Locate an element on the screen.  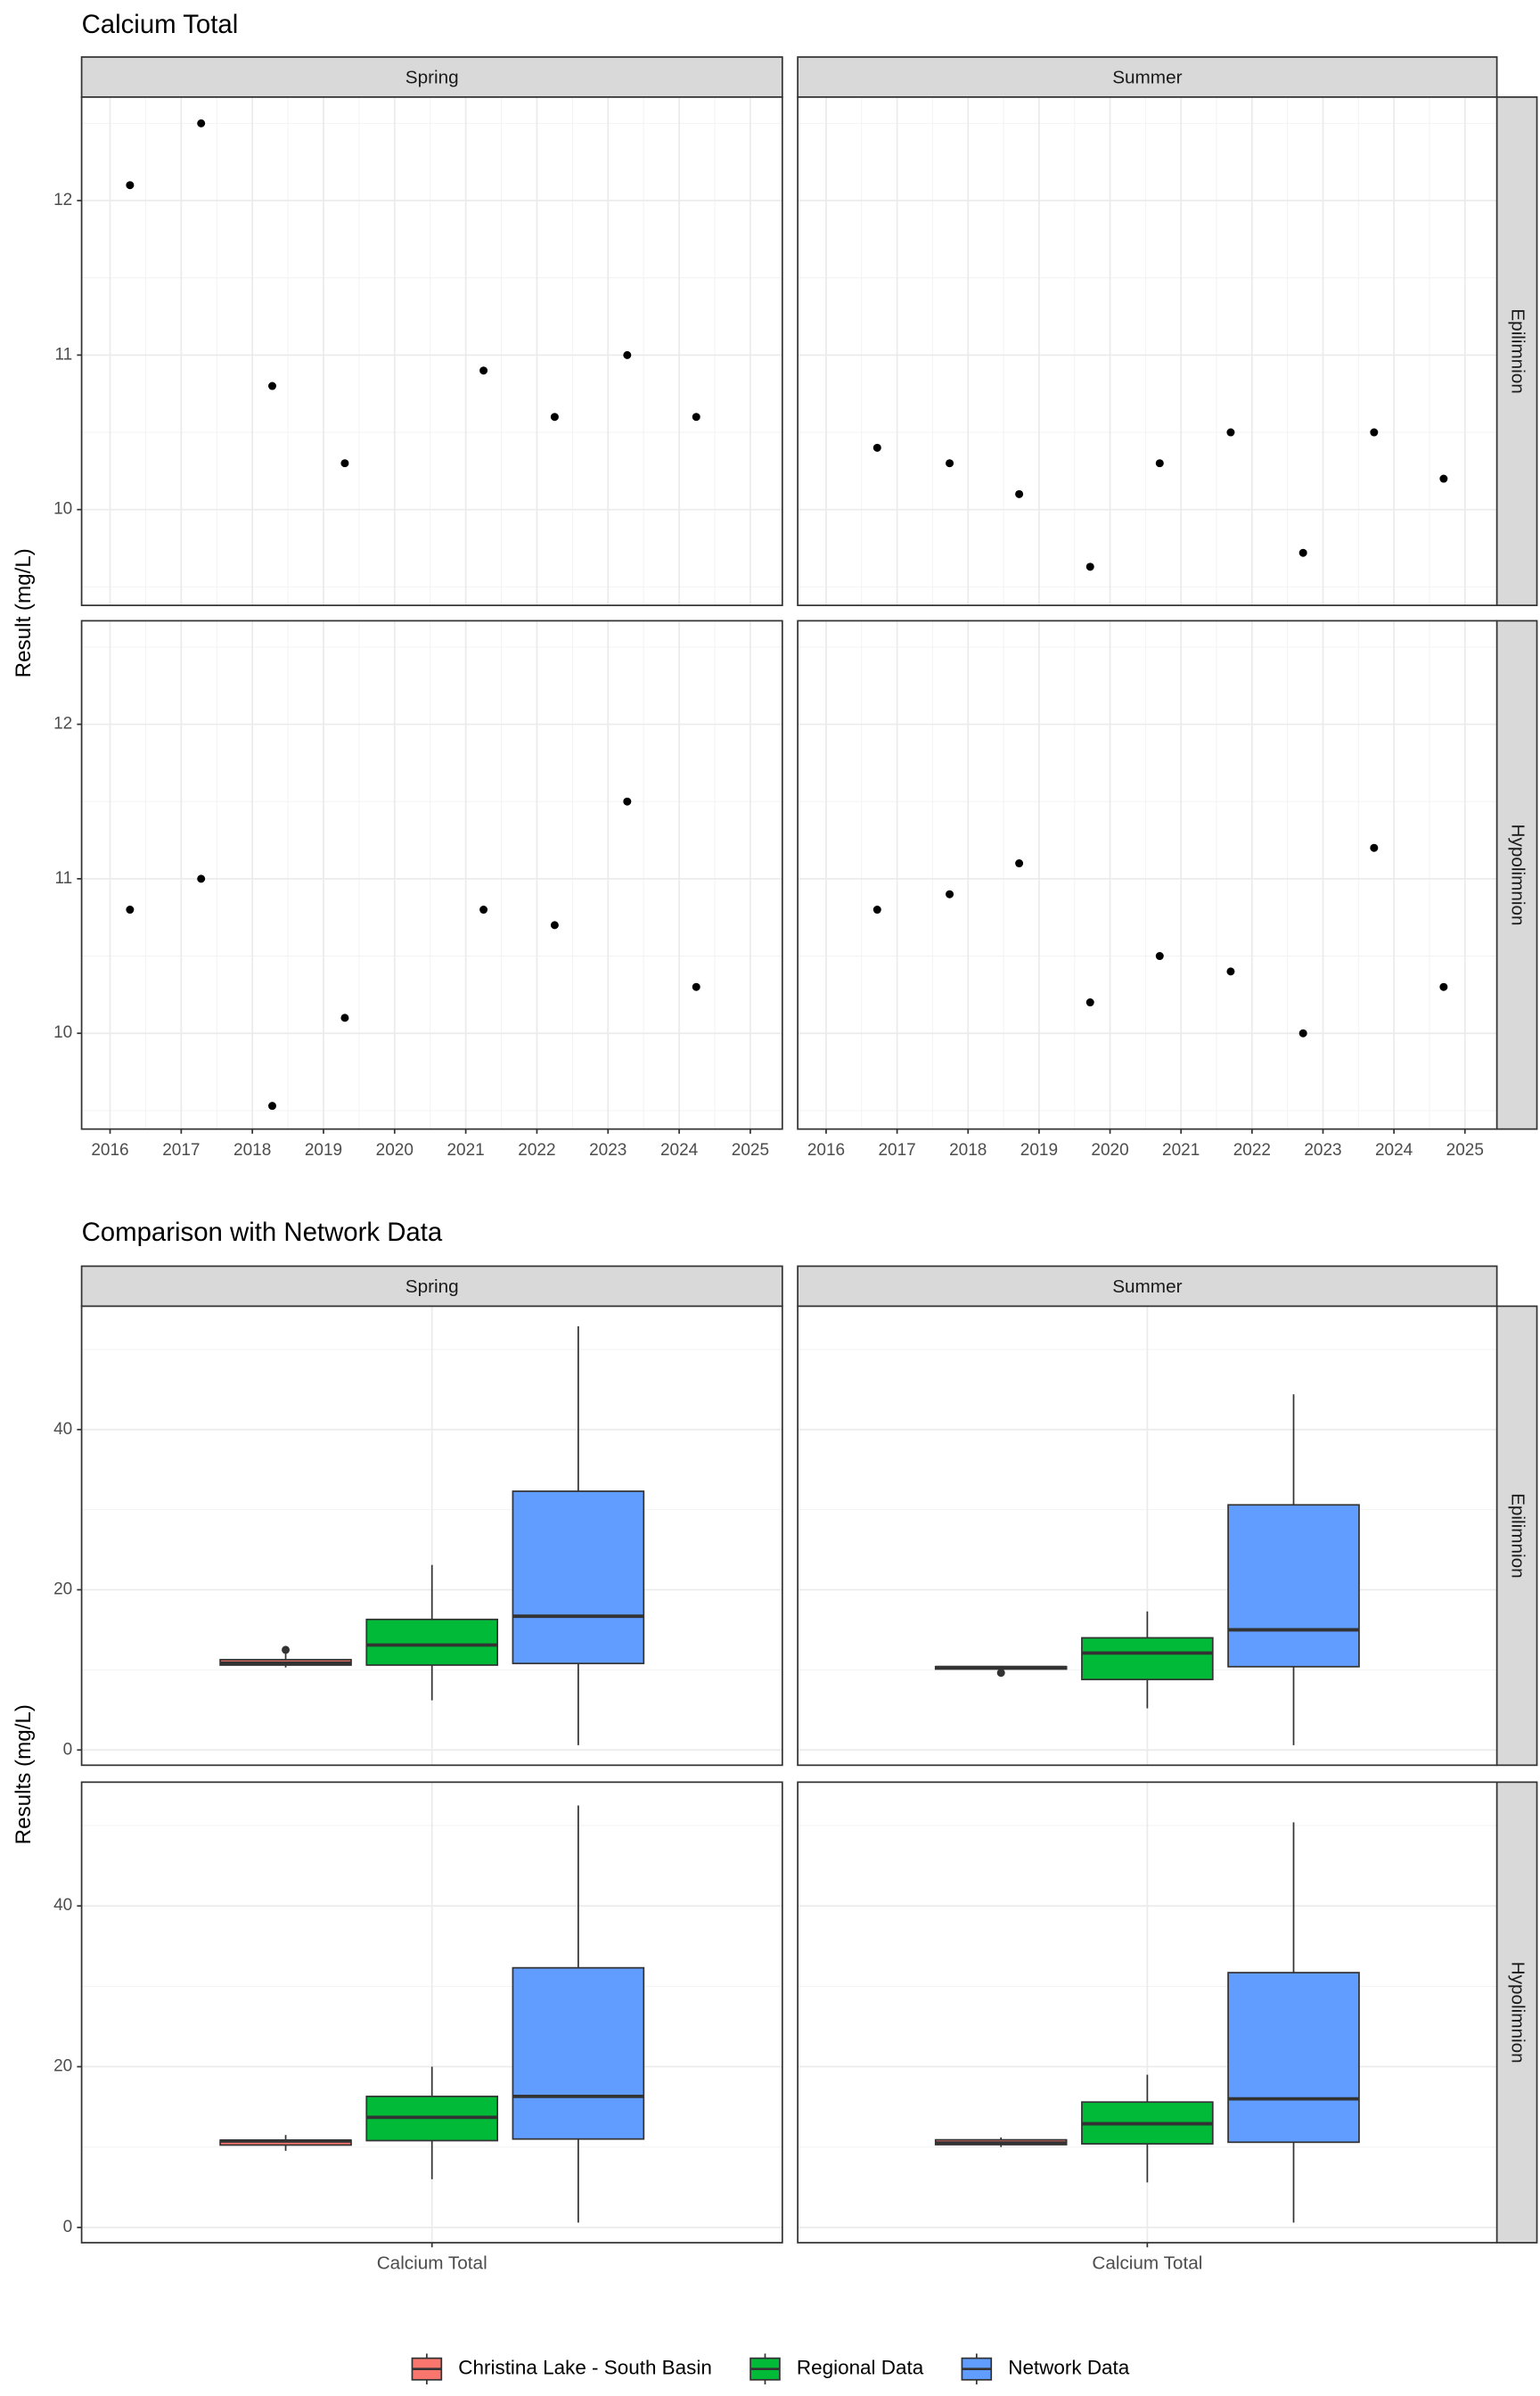
strip-label: Epilimnion is located at coordinates (1518, 351).